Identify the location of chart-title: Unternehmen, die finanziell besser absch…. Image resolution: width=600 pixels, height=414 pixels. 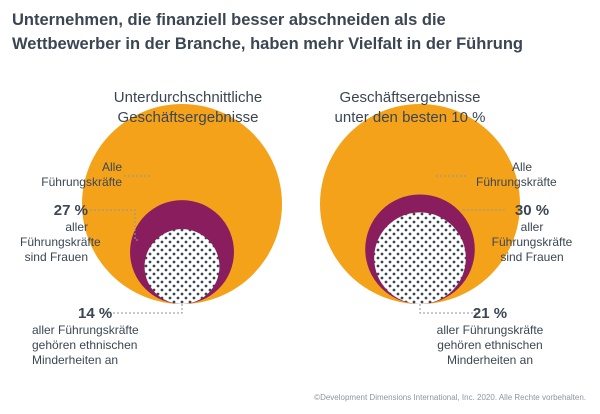
(302, 32).